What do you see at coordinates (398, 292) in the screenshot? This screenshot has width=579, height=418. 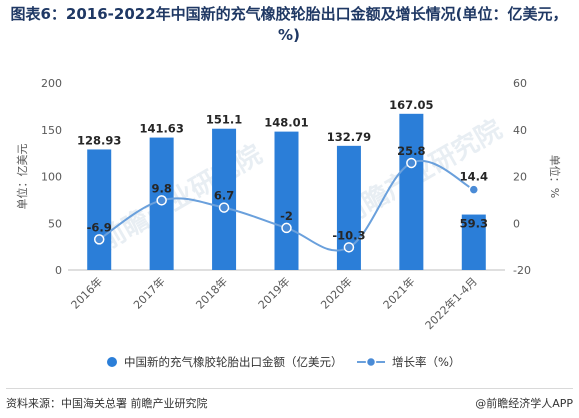 I see `x-tick-label: 2021年` at bounding box center [398, 292].